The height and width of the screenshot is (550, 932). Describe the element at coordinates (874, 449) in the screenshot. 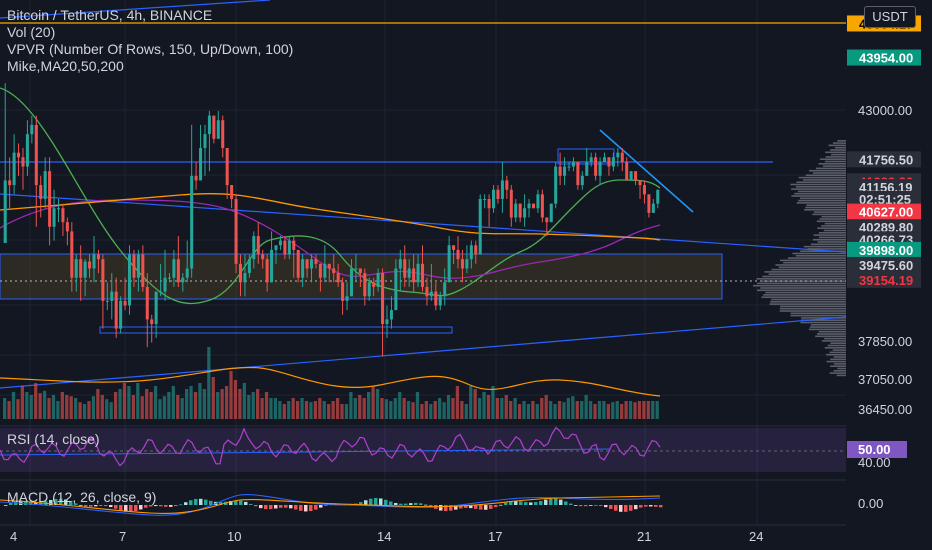

I see `rsi-tag-50: 50.00` at that location.